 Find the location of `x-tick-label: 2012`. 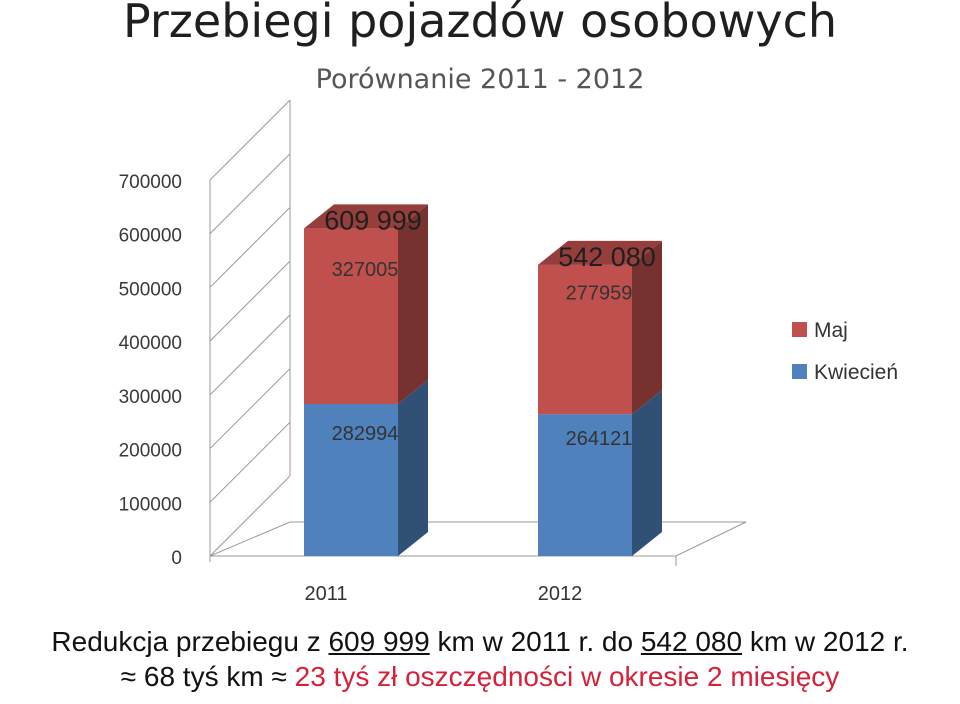

x-tick-label: 2012 is located at coordinates (560, 594).